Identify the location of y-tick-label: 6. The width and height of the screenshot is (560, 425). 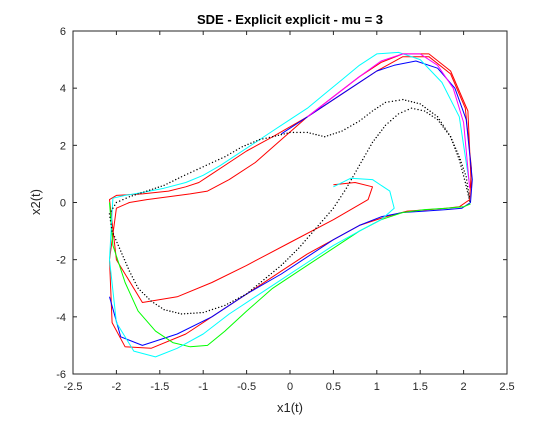
(63, 32).